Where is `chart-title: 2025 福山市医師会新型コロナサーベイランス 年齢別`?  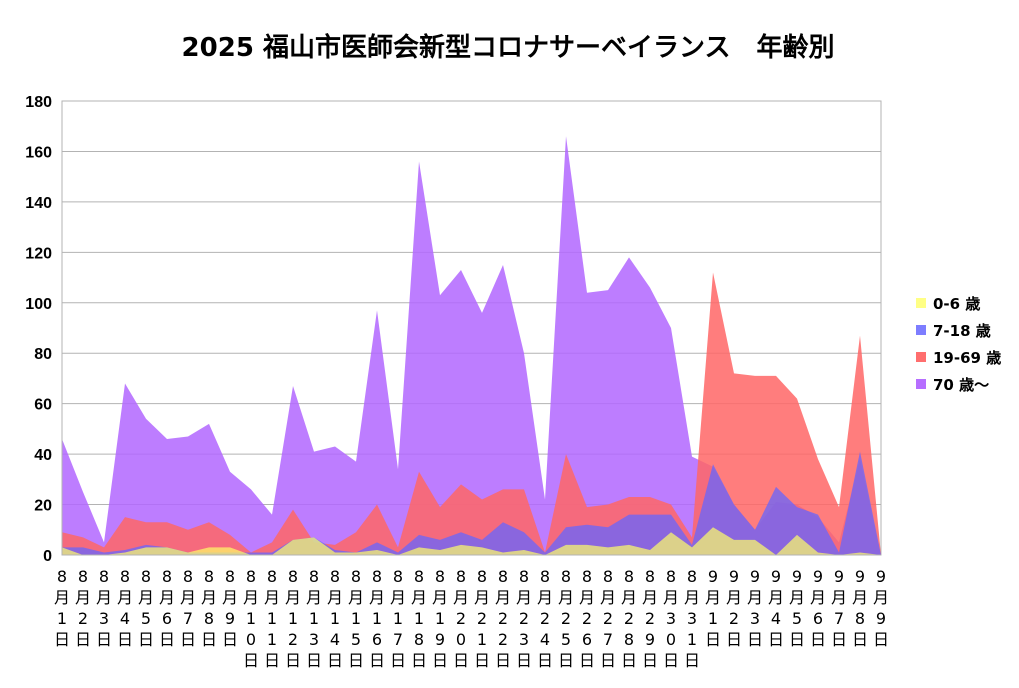
chart-title: 2025 福山市医師会新型コロナサーベイランス 年齢別 is located at coordinates (508, 47).